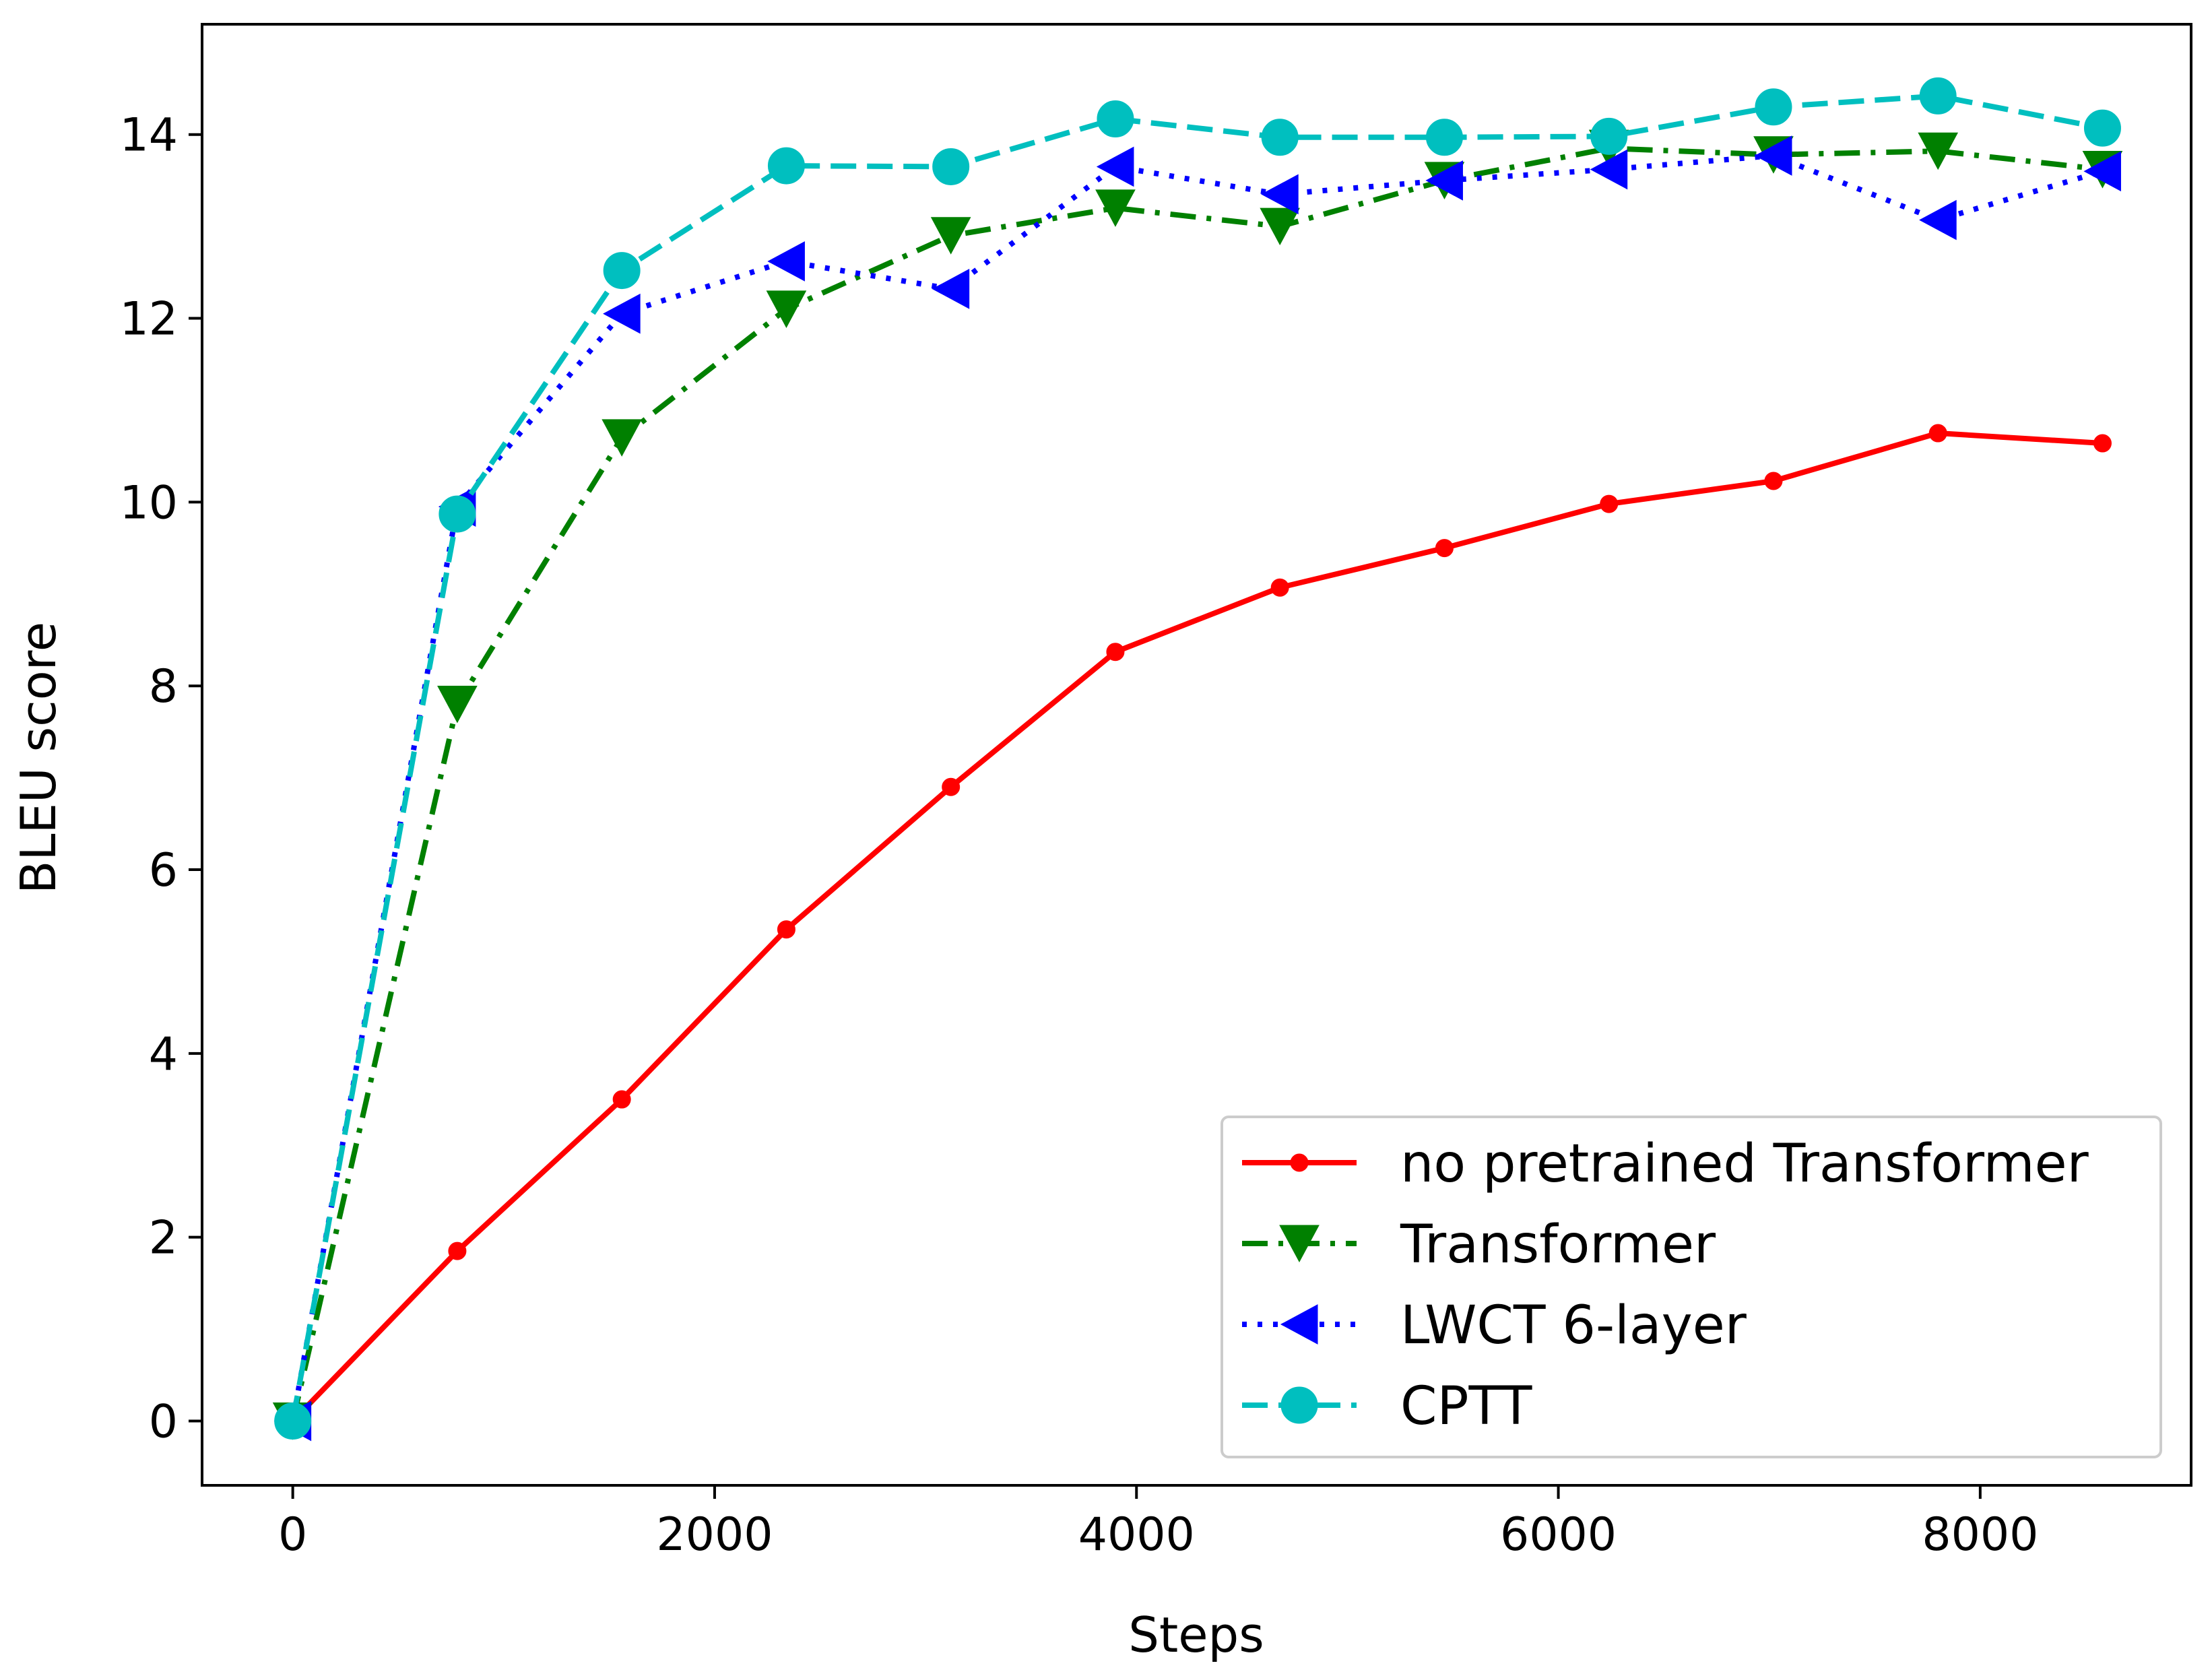  Describe the element at coordinates (1558, 1245) in the screenshot. I see `legend-label-transformer: Transformer` at that location.